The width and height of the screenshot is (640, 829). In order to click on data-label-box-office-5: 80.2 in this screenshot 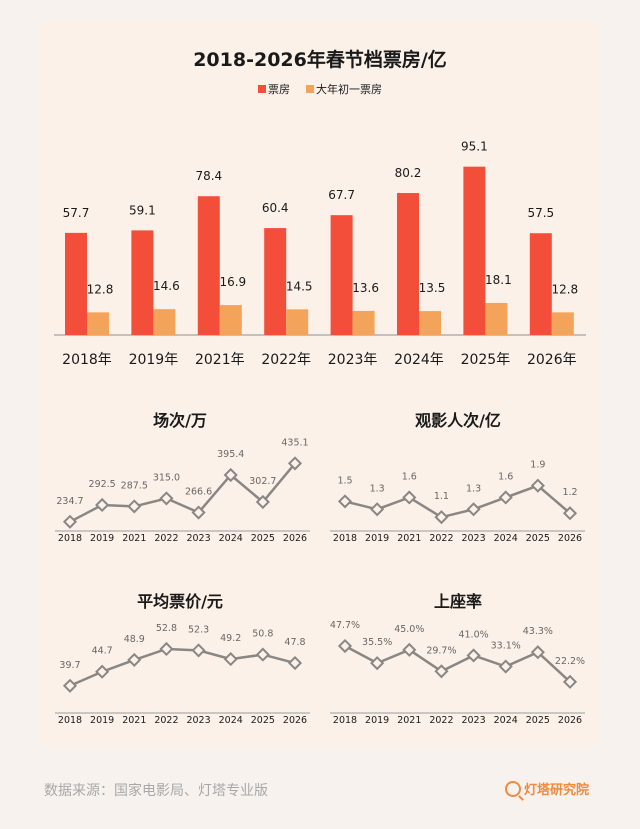, I will do `click(408, 173)`.